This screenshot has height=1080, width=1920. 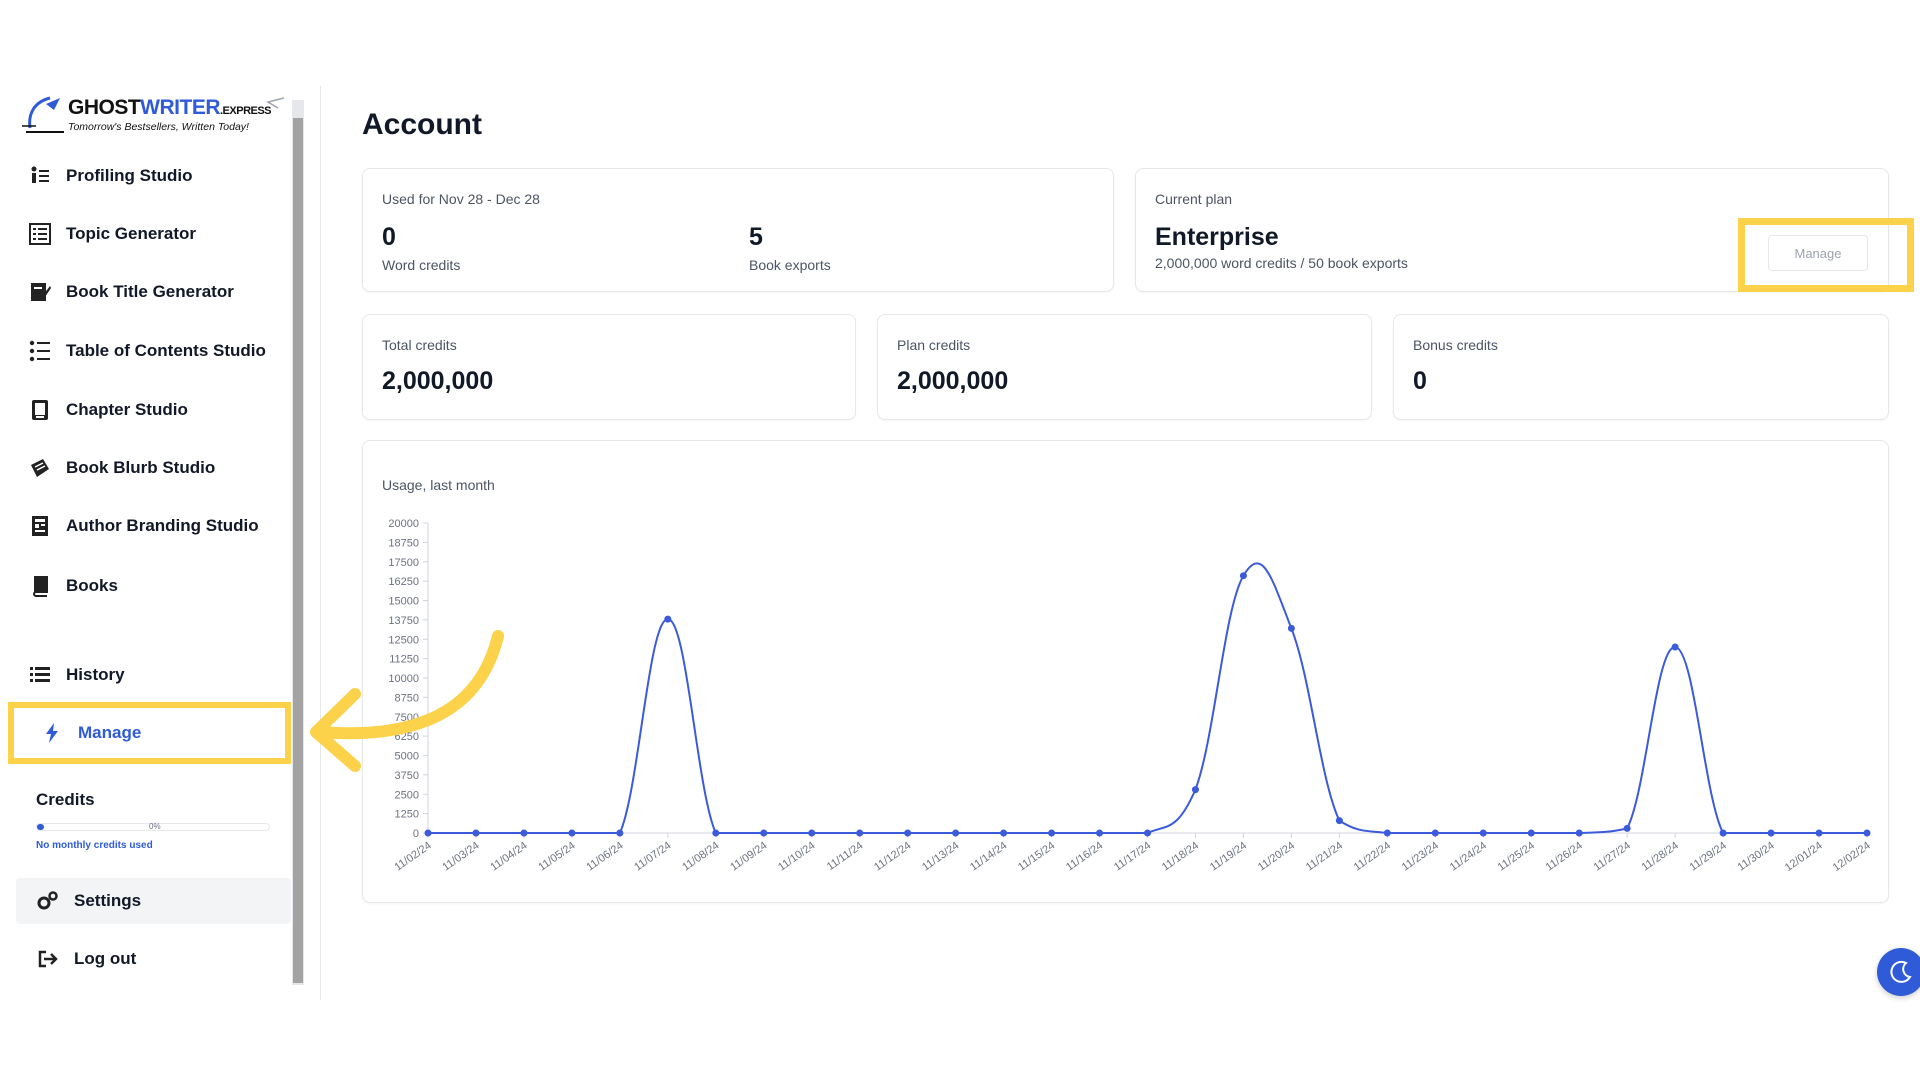 What do you see at coordinates (404, 660) in the screenshot?
I see `y-tick-label: 11250` at bounding box center [404, 660].